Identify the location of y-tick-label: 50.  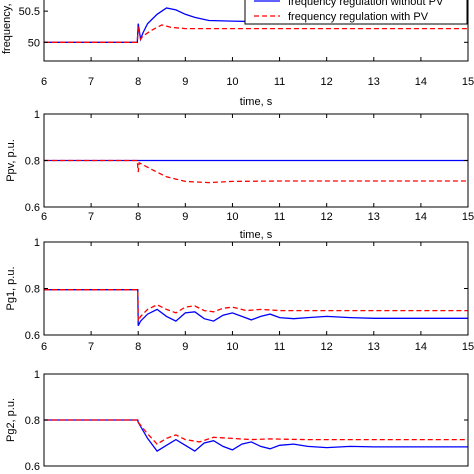
(34, 43).